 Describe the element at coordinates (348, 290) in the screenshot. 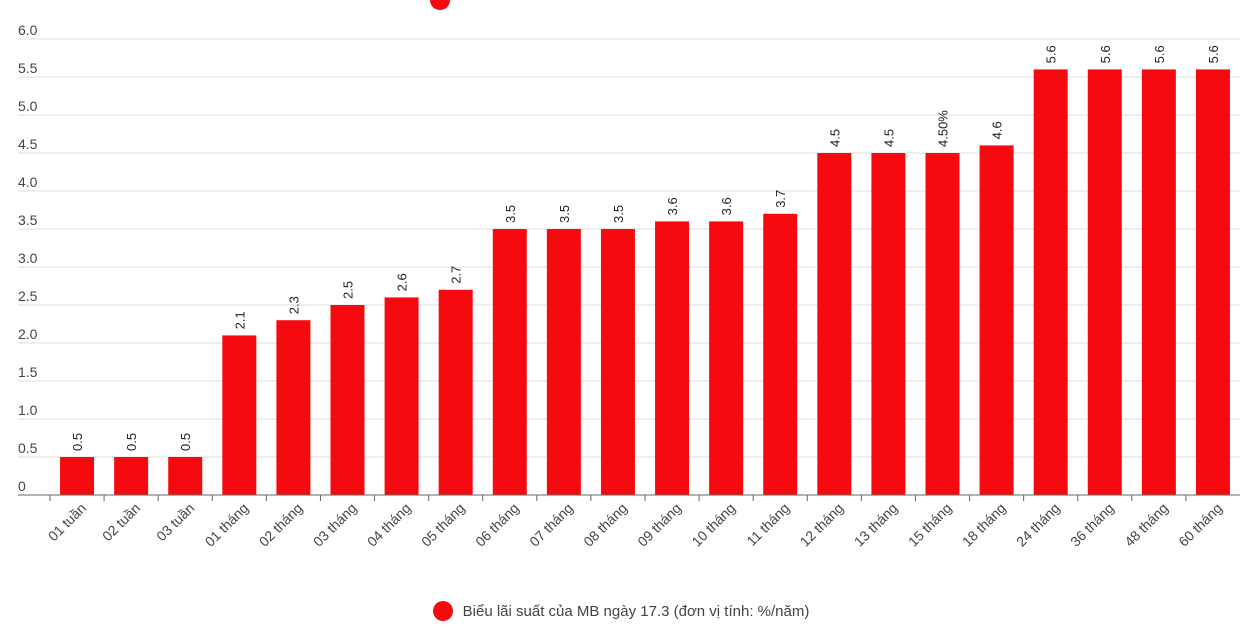

I see `data-label: 2.5` at that location.